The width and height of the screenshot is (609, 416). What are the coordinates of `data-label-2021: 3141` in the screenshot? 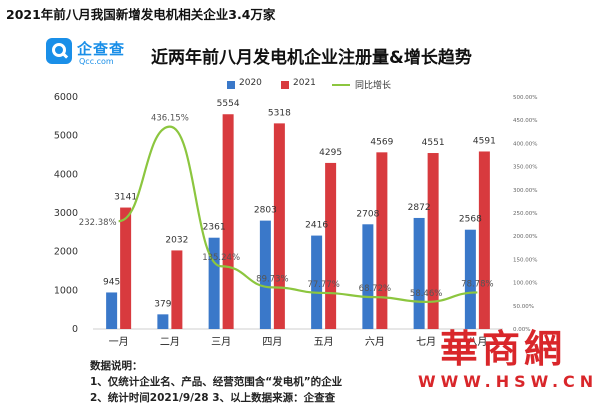 It's located at (125, 198).